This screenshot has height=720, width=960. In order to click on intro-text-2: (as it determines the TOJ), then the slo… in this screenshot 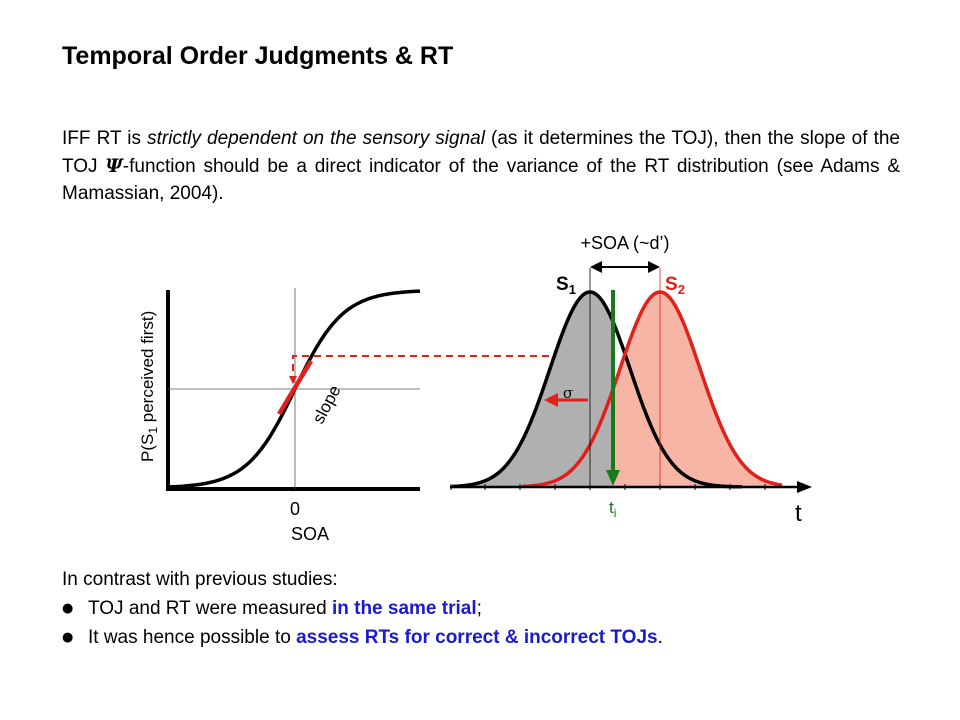, I will do `click(481, 152)`.